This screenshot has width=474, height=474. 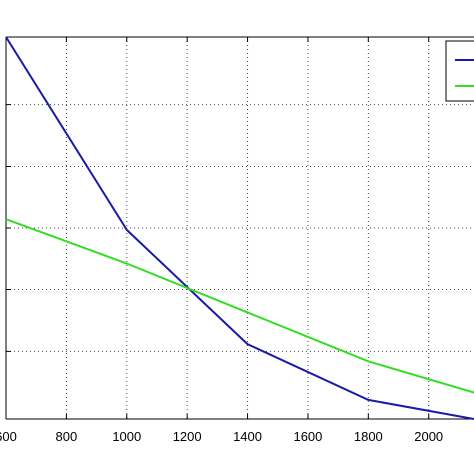 I want to click on x-tick-label: 2000, so click(x=428, y=436).